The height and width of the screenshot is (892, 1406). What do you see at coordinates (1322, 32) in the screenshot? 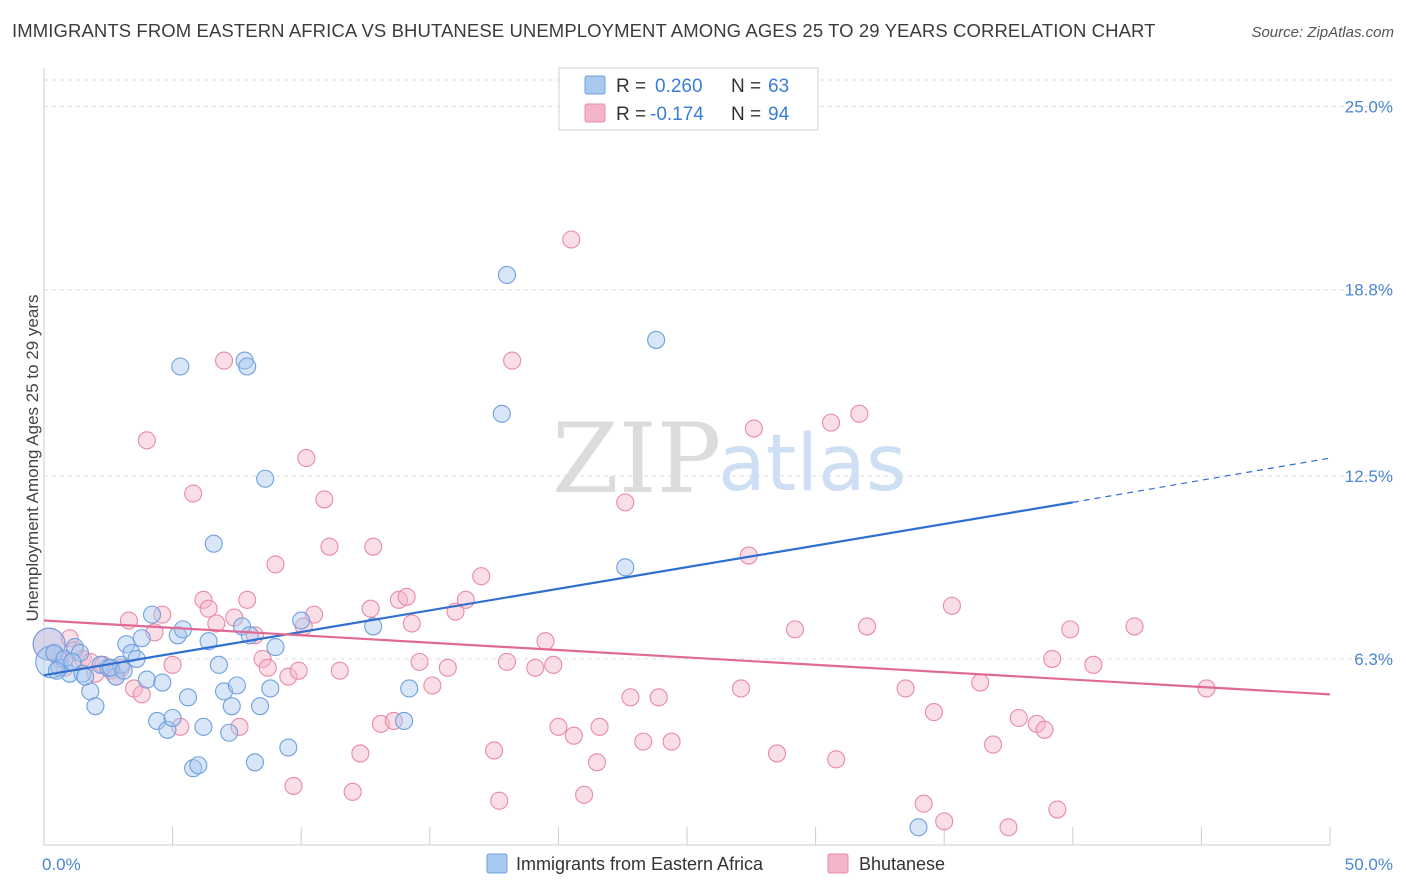
I see `source-credit: Source: ZipAtlas.com` at bounding box center [1322, 32].